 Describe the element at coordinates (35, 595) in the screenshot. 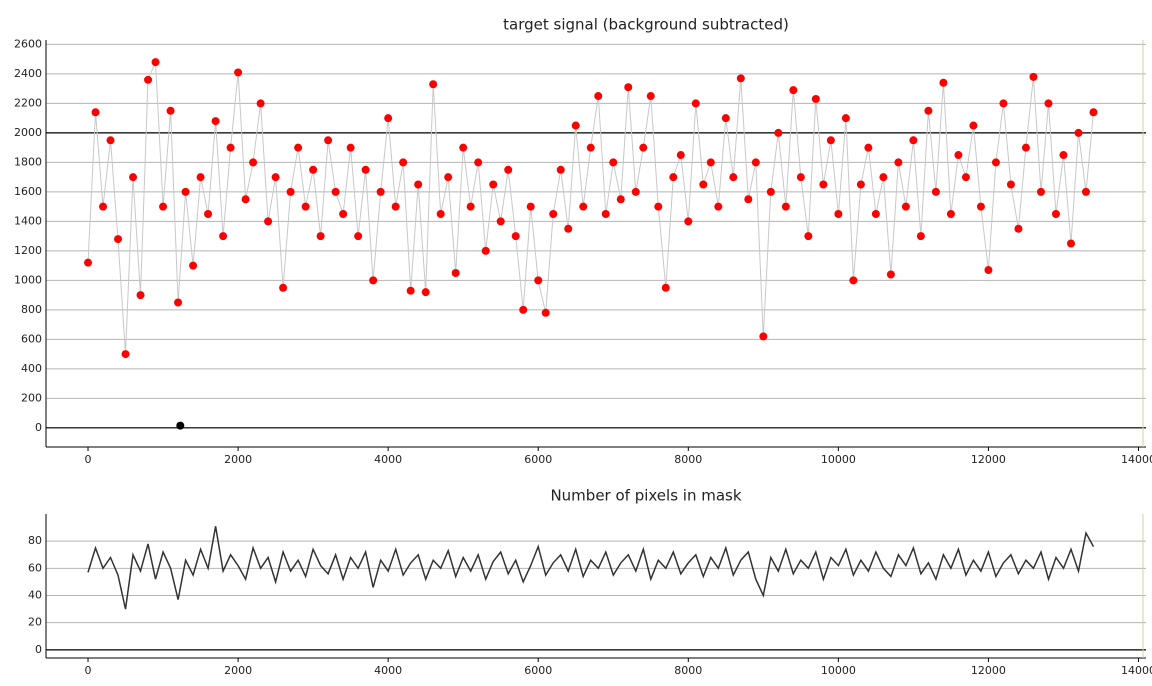

I see `y-tick-label: 40` at that location.